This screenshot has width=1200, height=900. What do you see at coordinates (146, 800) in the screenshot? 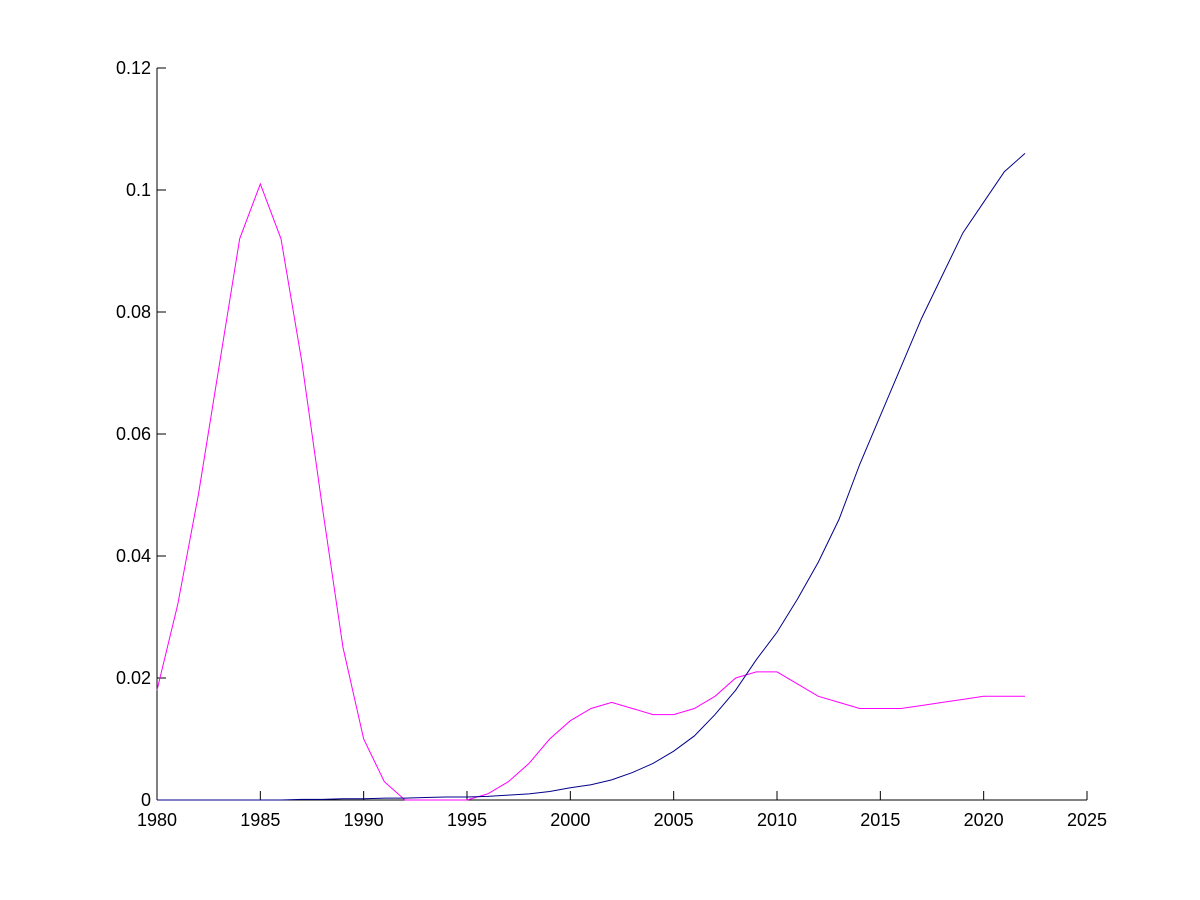
I see `y-tick-label: 0` at bounding box center [146, 800].